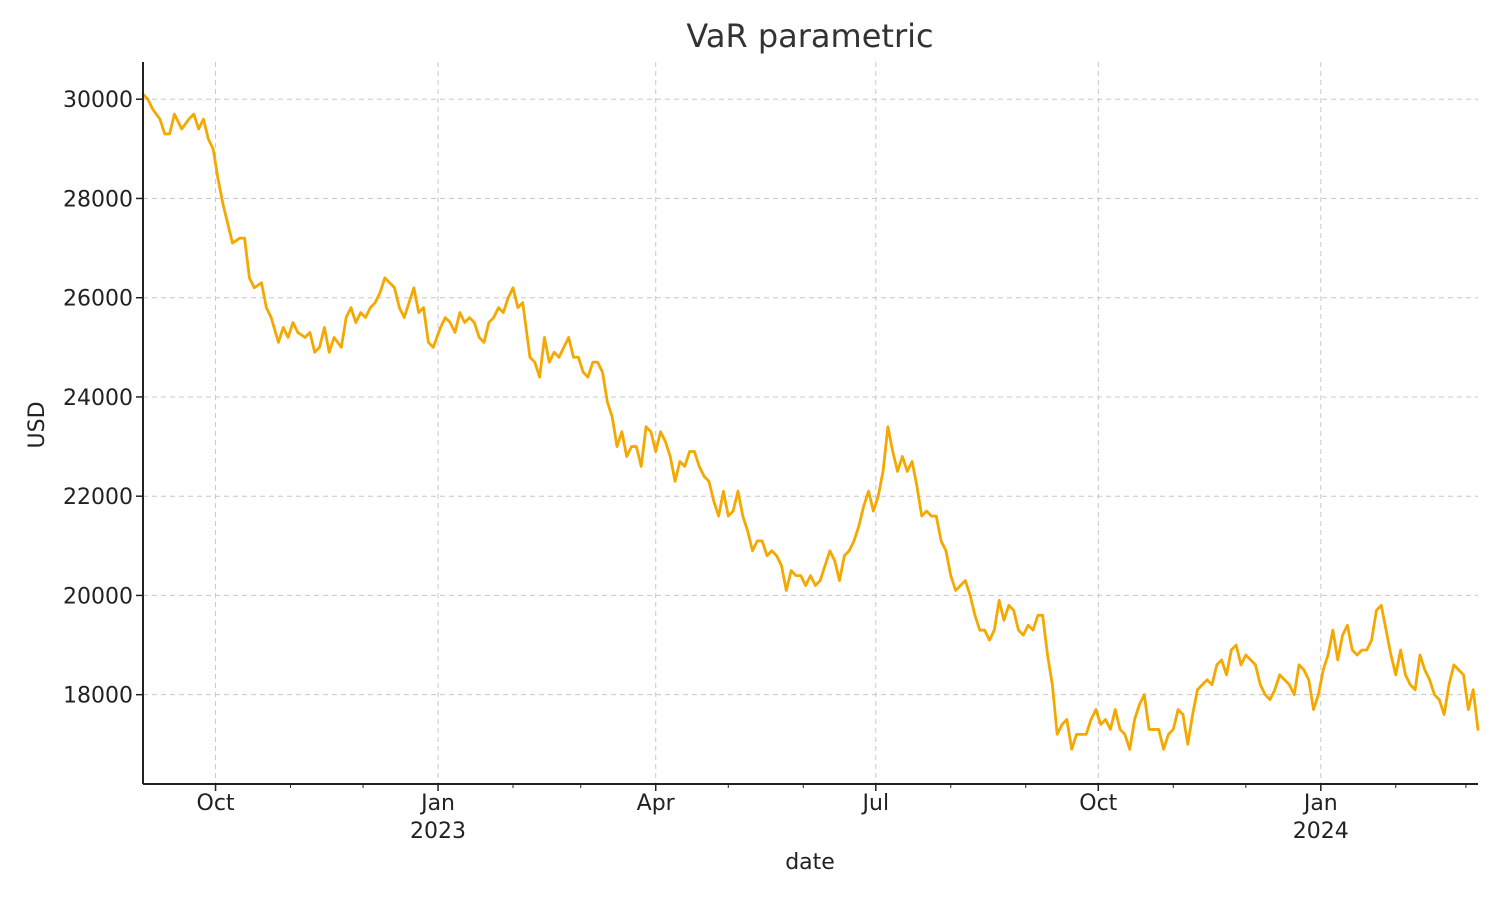  What do you see at coordinates (98, 596) in the screenshot?
I see `y-tick-label: 20000` at bounding box center [98, 596].